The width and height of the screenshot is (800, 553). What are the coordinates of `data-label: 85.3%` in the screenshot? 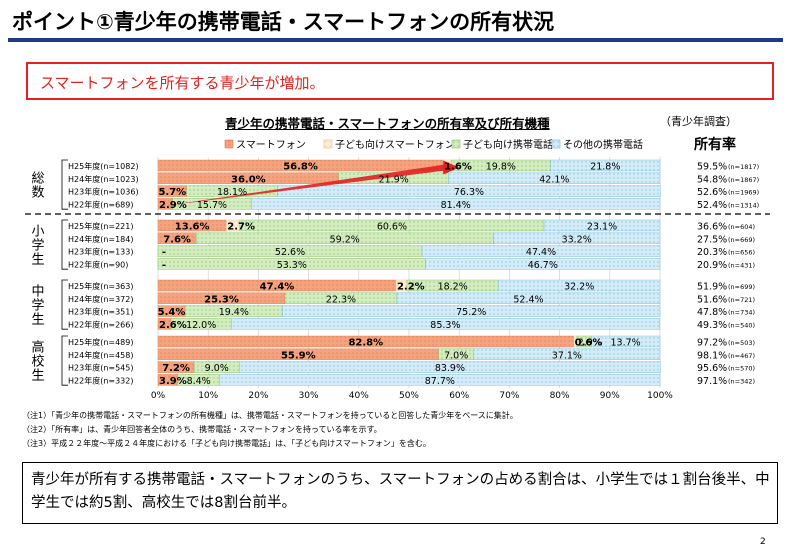 It's located at (445, 325).